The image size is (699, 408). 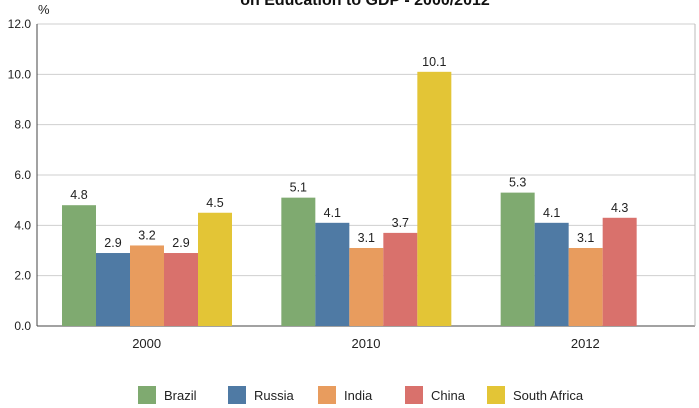 What do you see at coordinates (79, 265) in the screenshot?
I see `bar-brazil-2000` at bounding box center [79, 265].